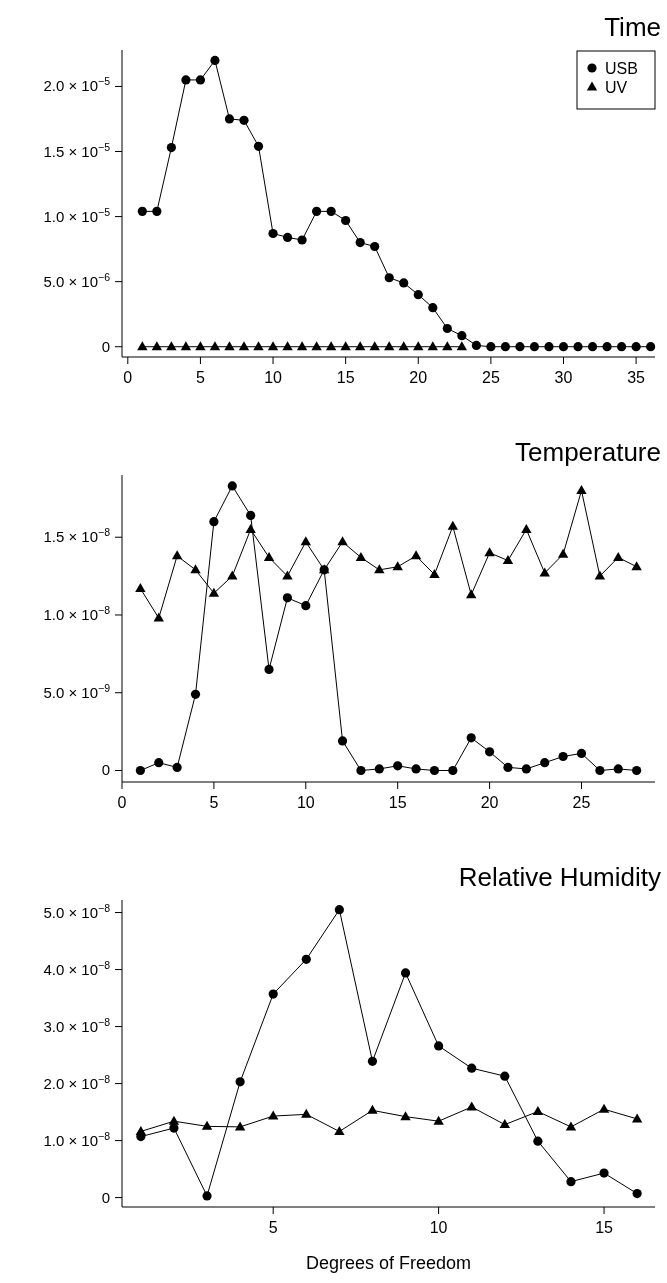 The image size is (667, 1283). I want to click on y-tick-label: 3.0 × 10$^{−8}$, so click(77, 1025).